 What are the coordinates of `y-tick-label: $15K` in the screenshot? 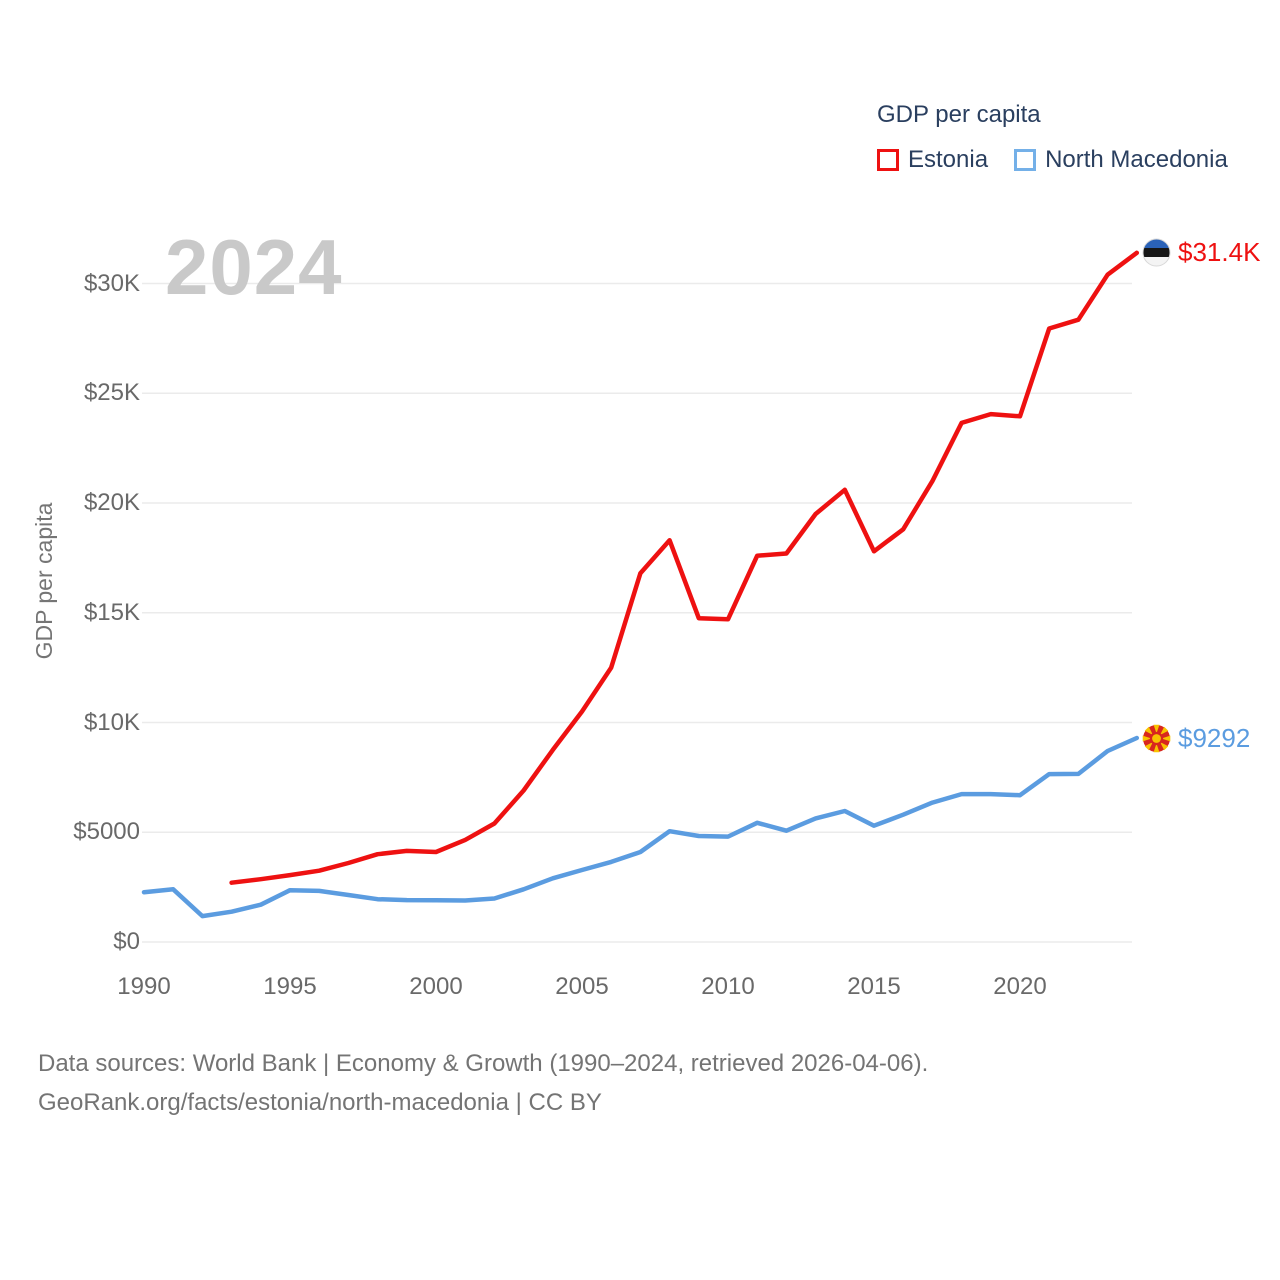 It's located at (111, 612).